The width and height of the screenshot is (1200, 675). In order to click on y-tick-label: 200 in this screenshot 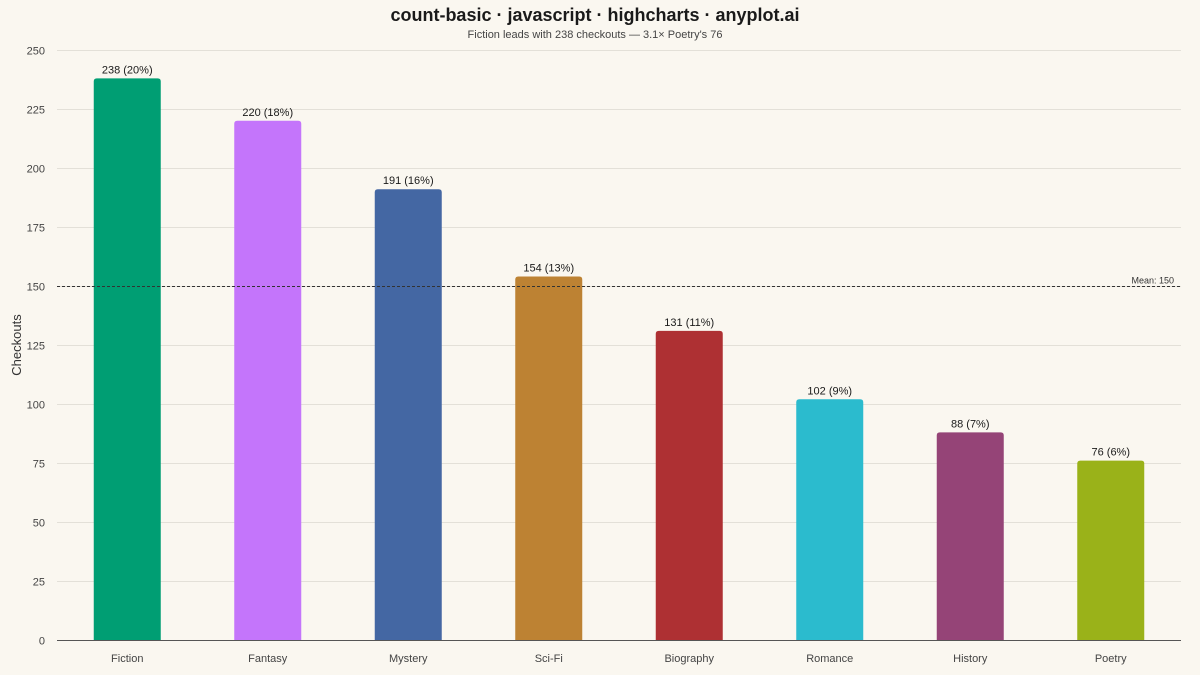, I will do `click(36, 170)`.